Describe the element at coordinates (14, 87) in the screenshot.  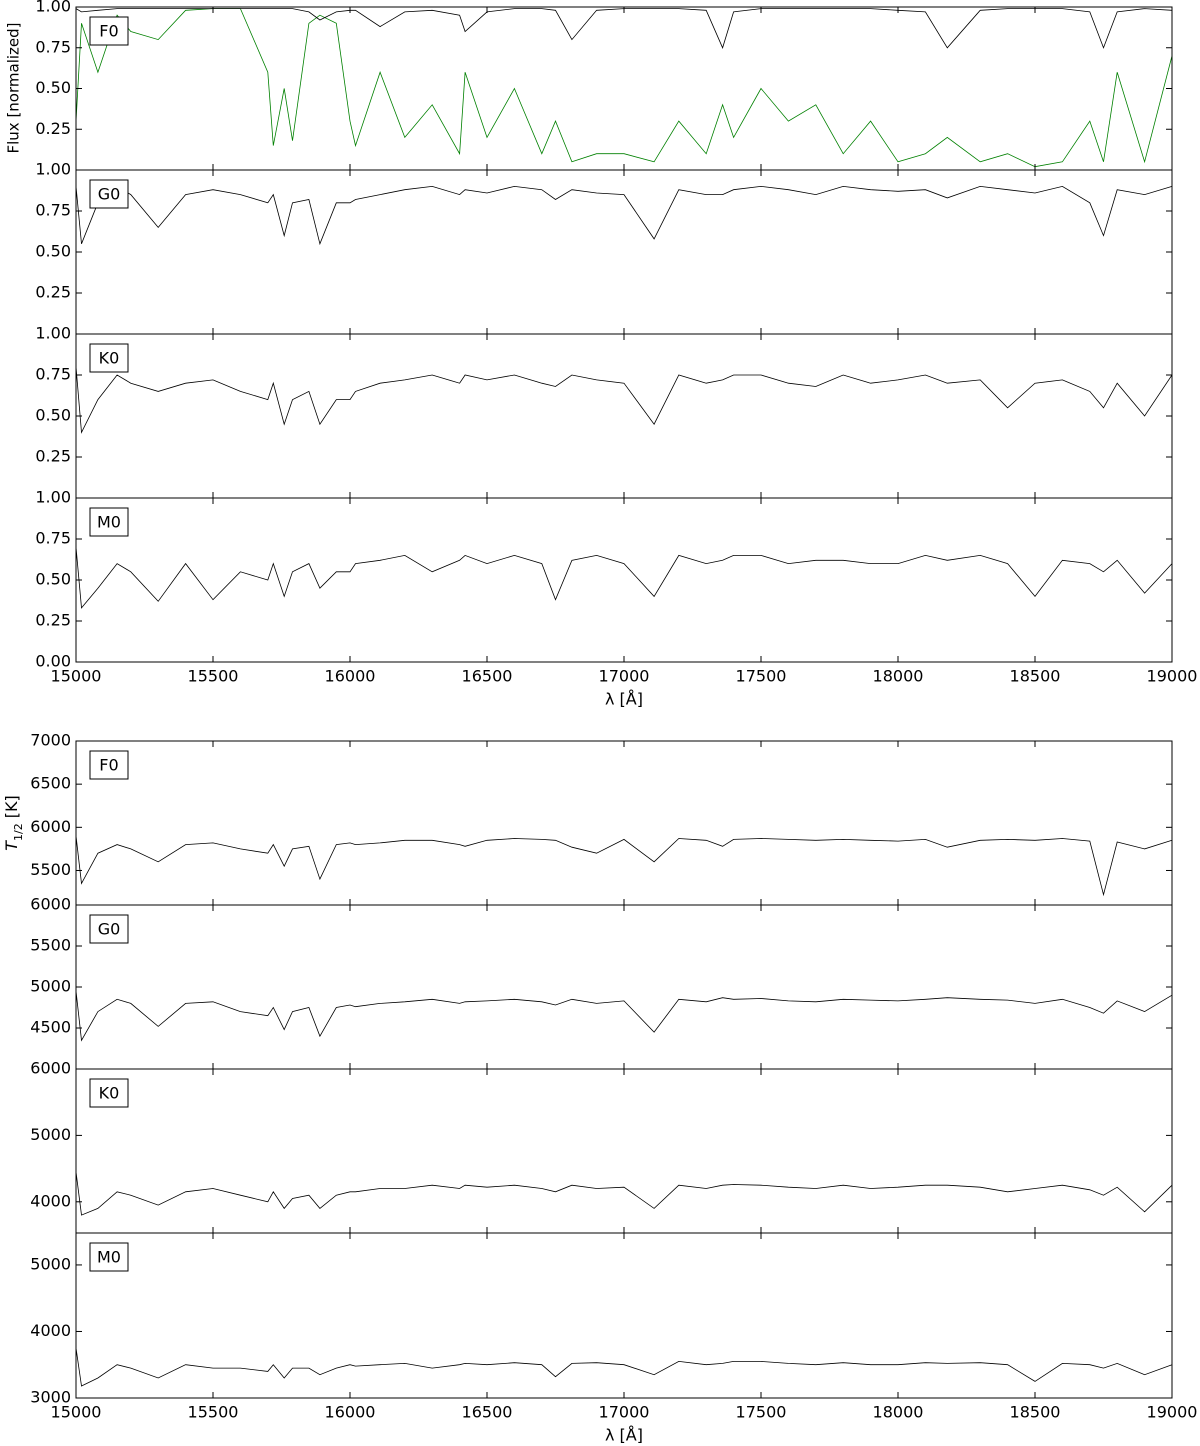
I see `y-axis-label: Flux [normalized]` at that location.